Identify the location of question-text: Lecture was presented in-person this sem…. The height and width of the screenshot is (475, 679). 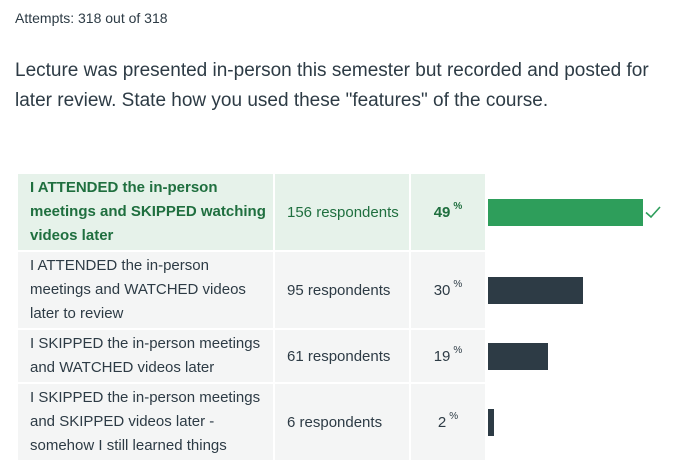
(332, 85).